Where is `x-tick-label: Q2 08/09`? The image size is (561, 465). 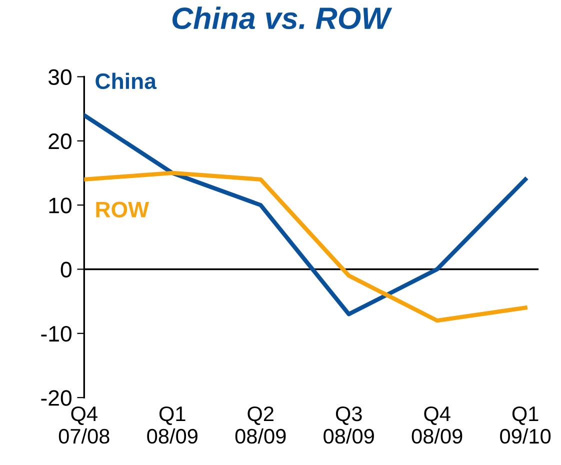 x-tick-label: Q2 08/09 is located at coordinates (260, 425).